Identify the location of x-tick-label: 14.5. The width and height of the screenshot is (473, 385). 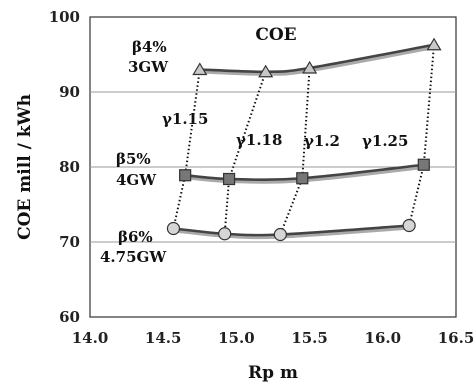
(163, 338).